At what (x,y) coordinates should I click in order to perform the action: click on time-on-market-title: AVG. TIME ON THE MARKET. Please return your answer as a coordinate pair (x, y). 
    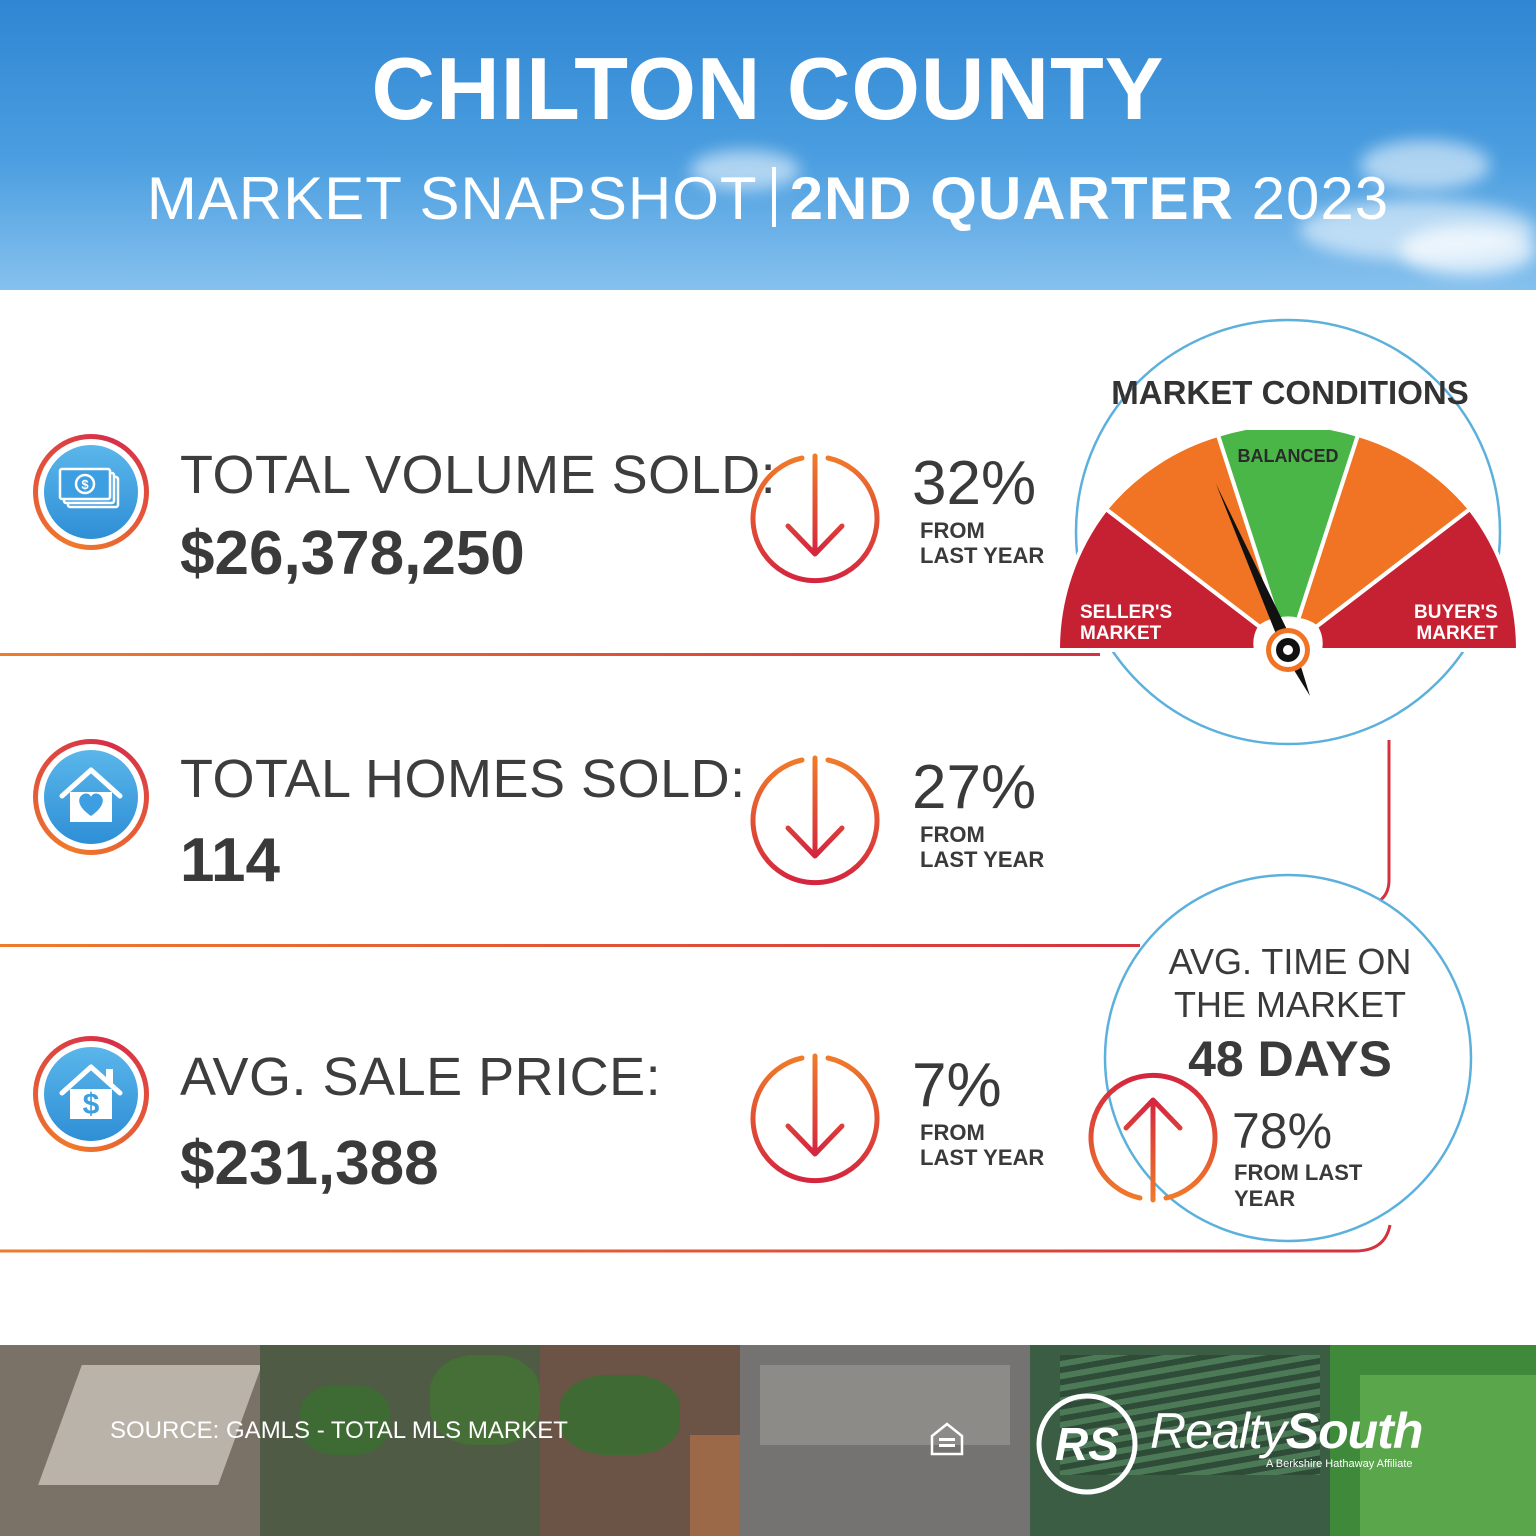
    Looking at the image, I should click on (1290, 983).